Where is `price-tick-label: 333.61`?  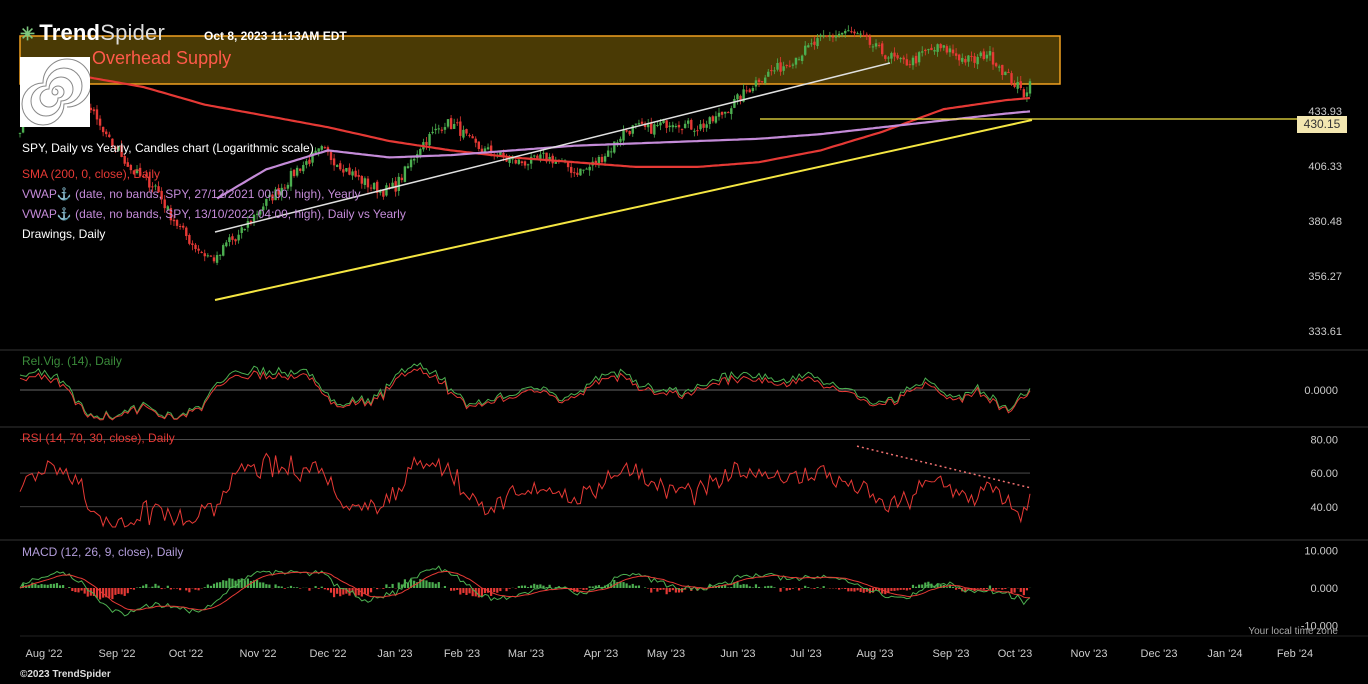 price-tick-label: 333.61 is located at coordinates (1325, 332).